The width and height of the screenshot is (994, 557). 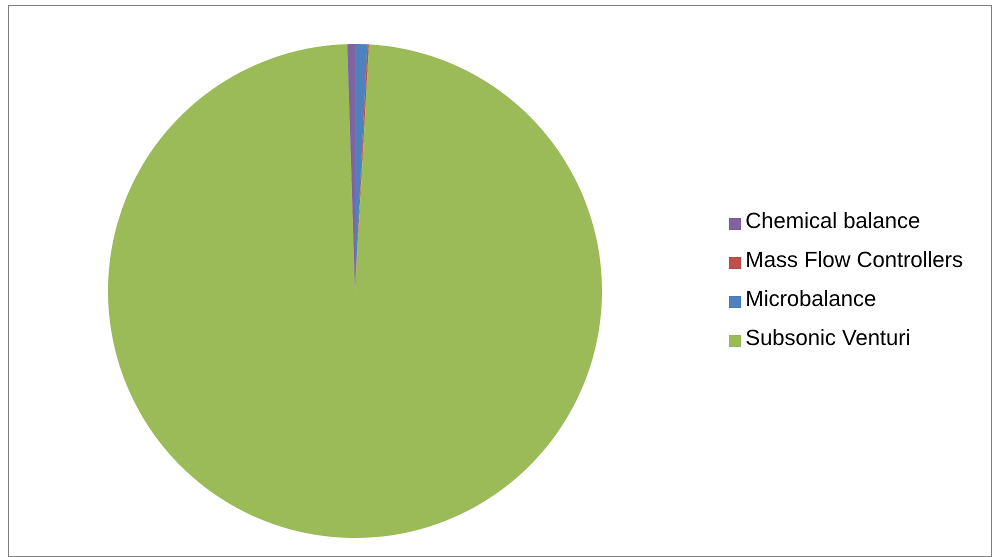 I want to click on legend-label: Subsonic Venturi, so click(x=827, y=337).